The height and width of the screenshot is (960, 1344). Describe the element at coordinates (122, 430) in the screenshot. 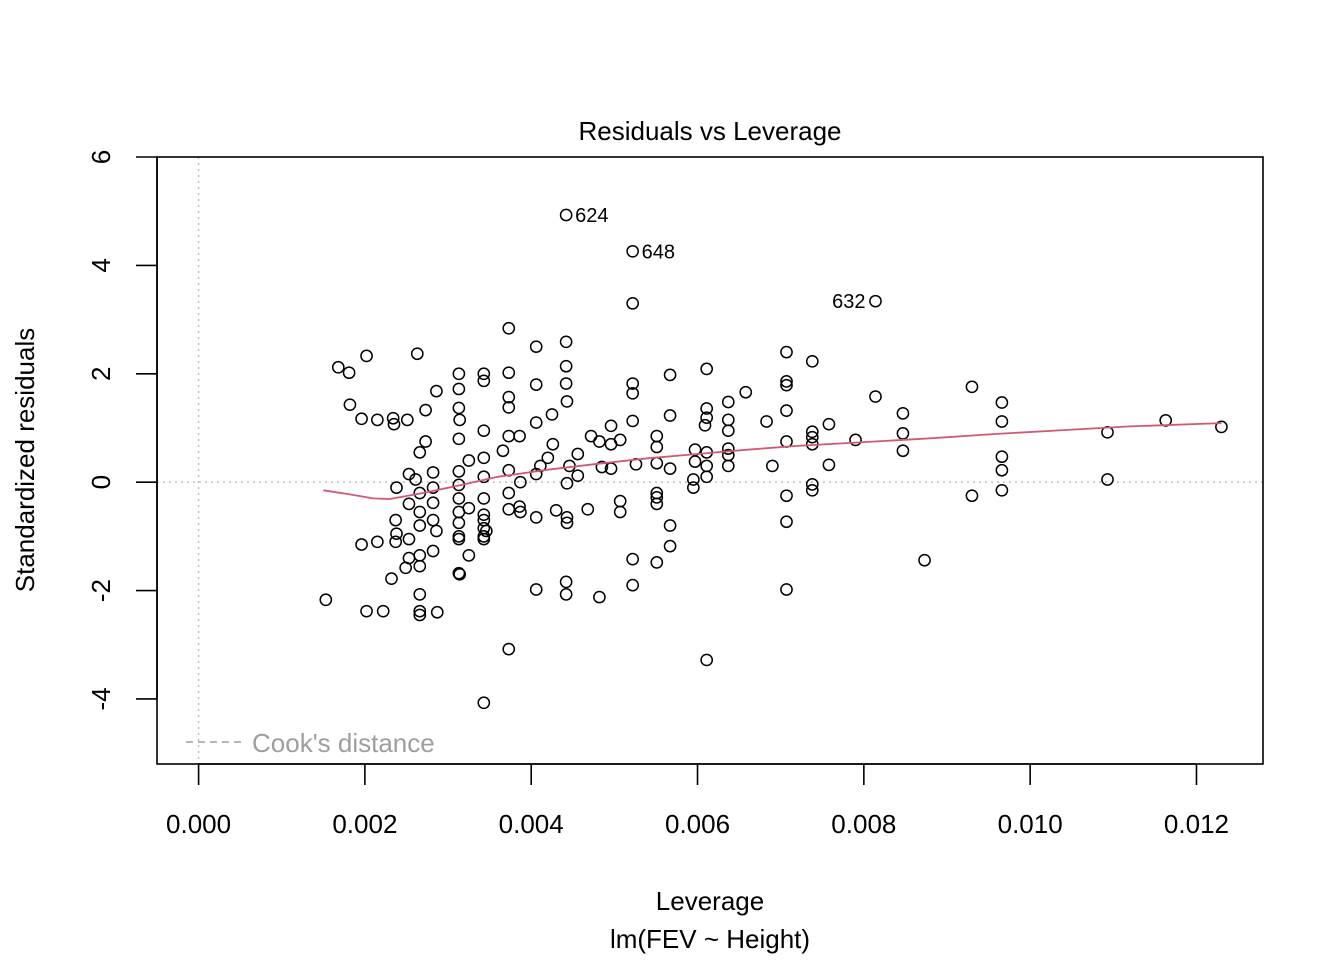

I see `y-axis: -4 -2 0 2 4 6` at that location.